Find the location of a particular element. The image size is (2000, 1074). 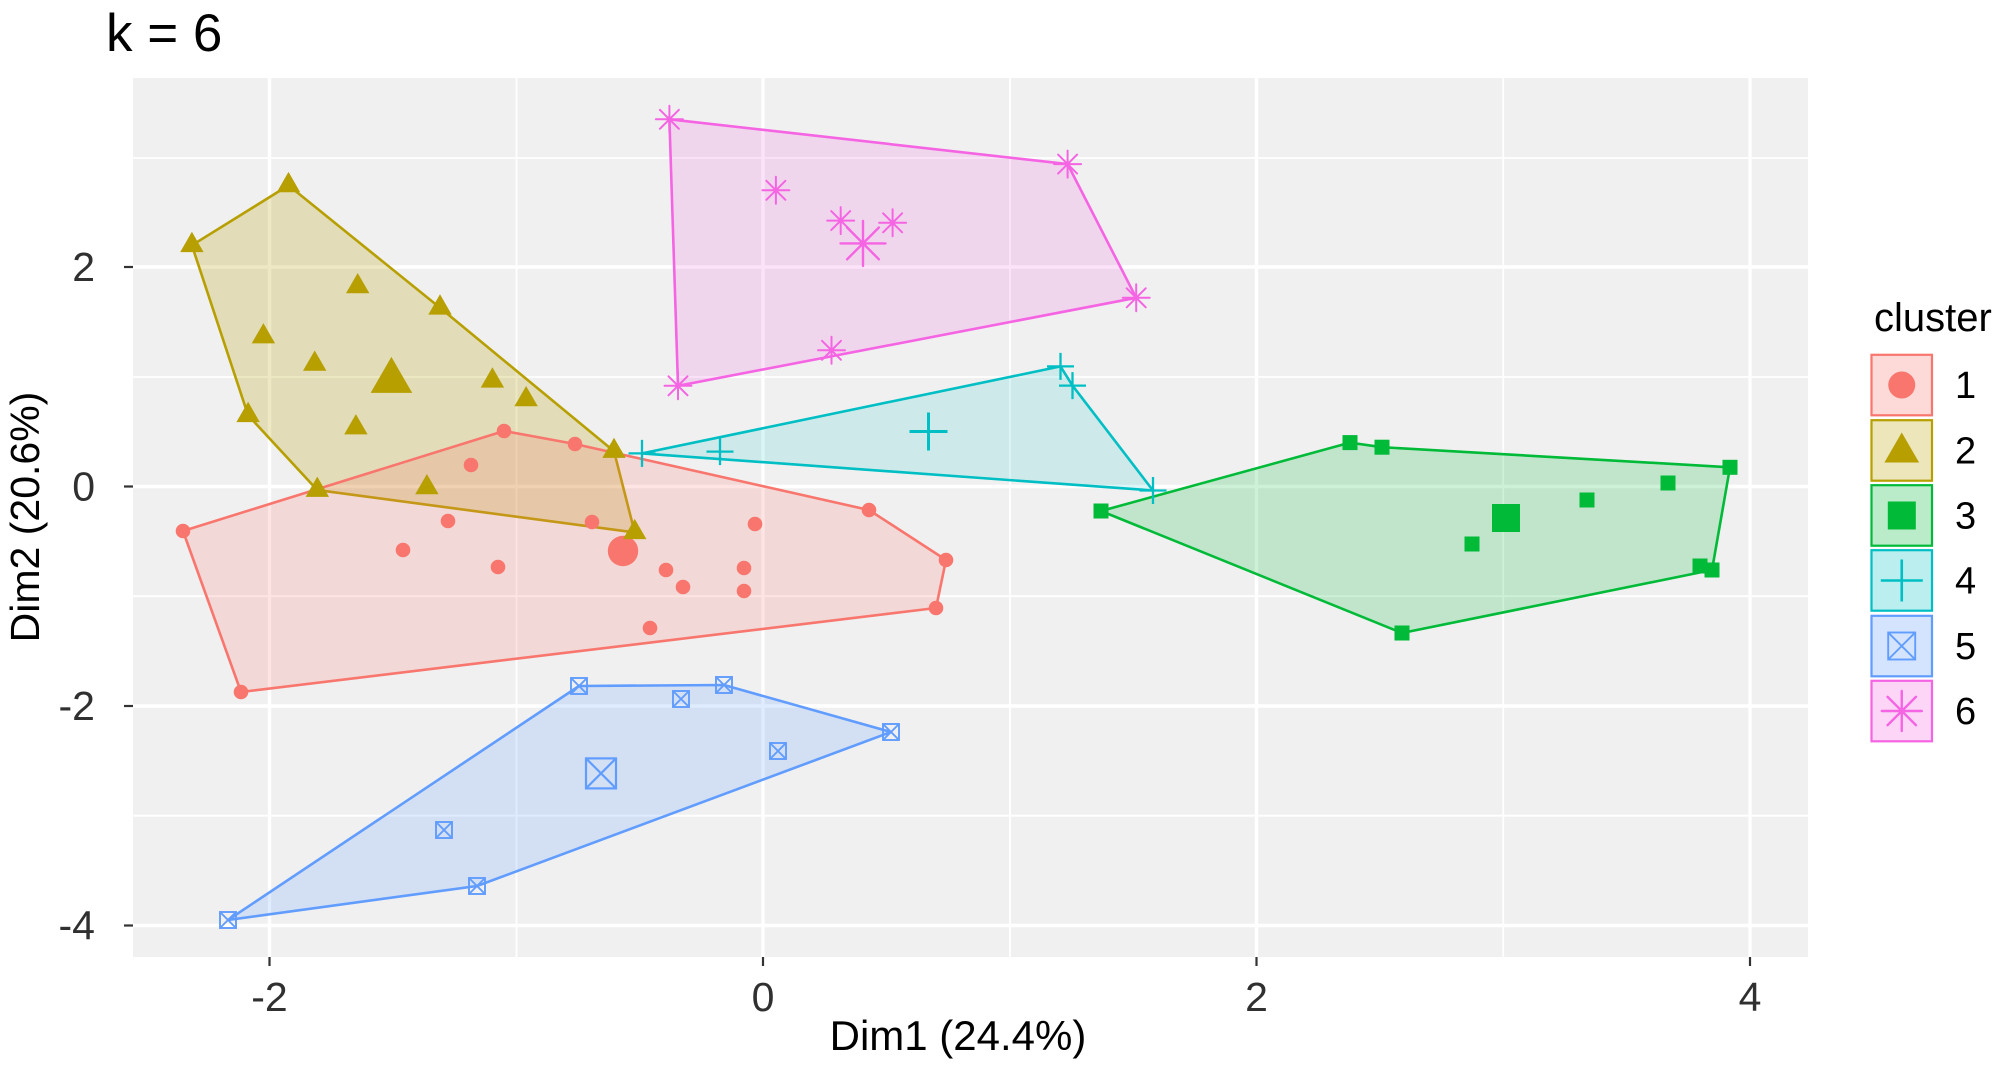

svg-text: 6 is located at coordinates (1965, 712).